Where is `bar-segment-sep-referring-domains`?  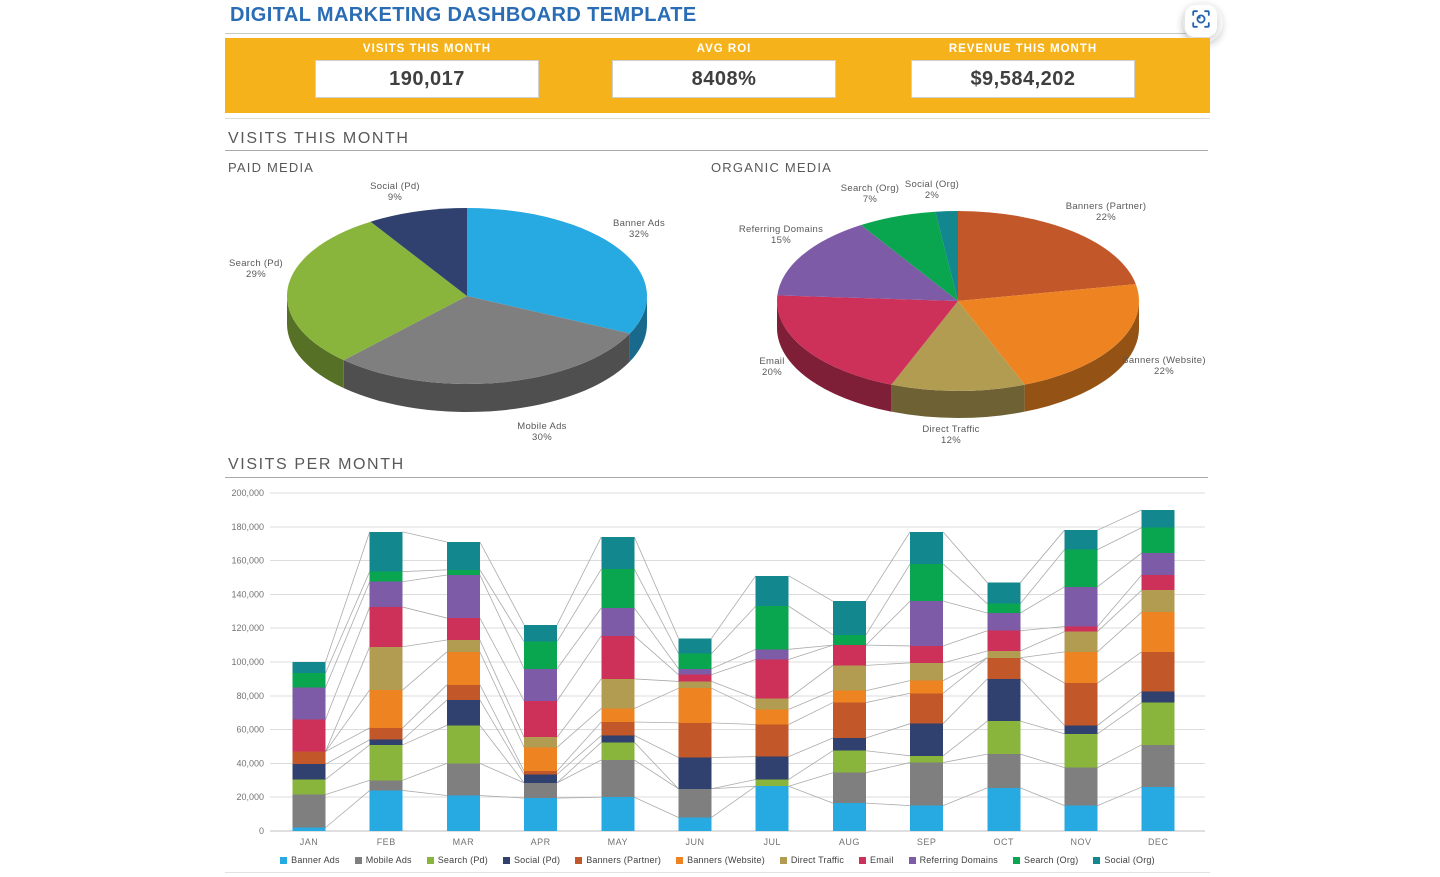
bar-segment-sep-referring-domains is located at coordinates (927, 623).